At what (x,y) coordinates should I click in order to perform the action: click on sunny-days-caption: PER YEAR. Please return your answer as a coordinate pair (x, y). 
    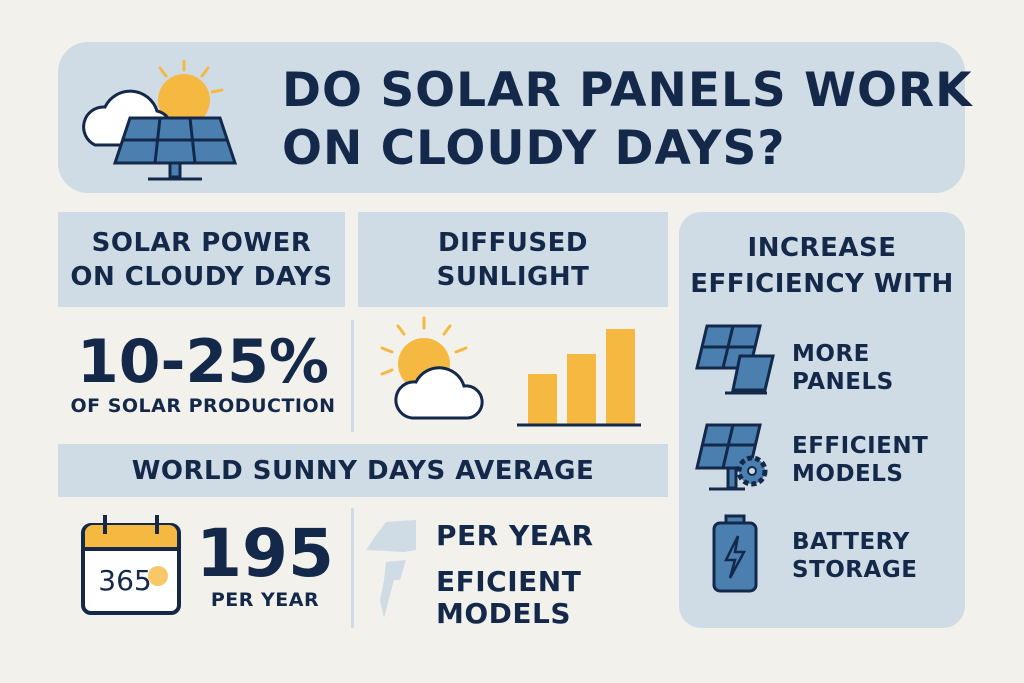
    Looking at the image, I should click on (265, 599).